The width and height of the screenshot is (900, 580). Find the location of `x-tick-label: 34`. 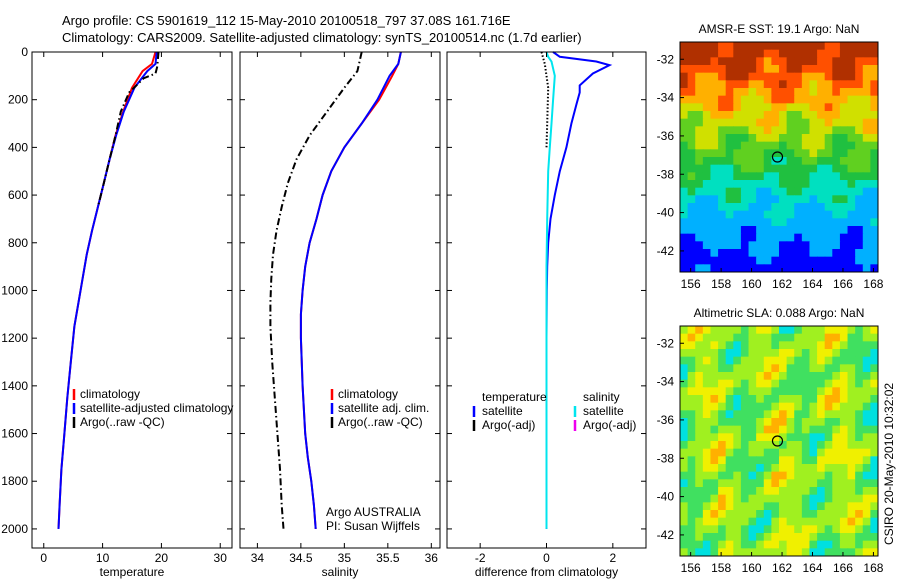

x-tick-label: 34 is located at coordinates (258, 558).